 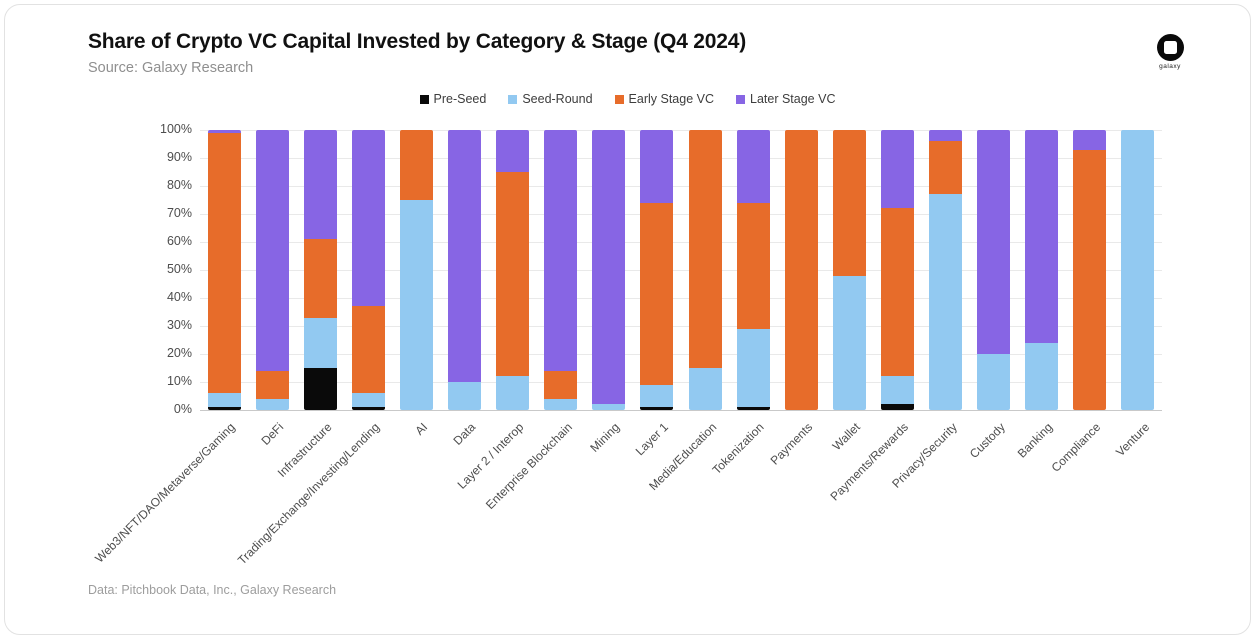 I want to click on bar-mining, so click(x=609, y=270).